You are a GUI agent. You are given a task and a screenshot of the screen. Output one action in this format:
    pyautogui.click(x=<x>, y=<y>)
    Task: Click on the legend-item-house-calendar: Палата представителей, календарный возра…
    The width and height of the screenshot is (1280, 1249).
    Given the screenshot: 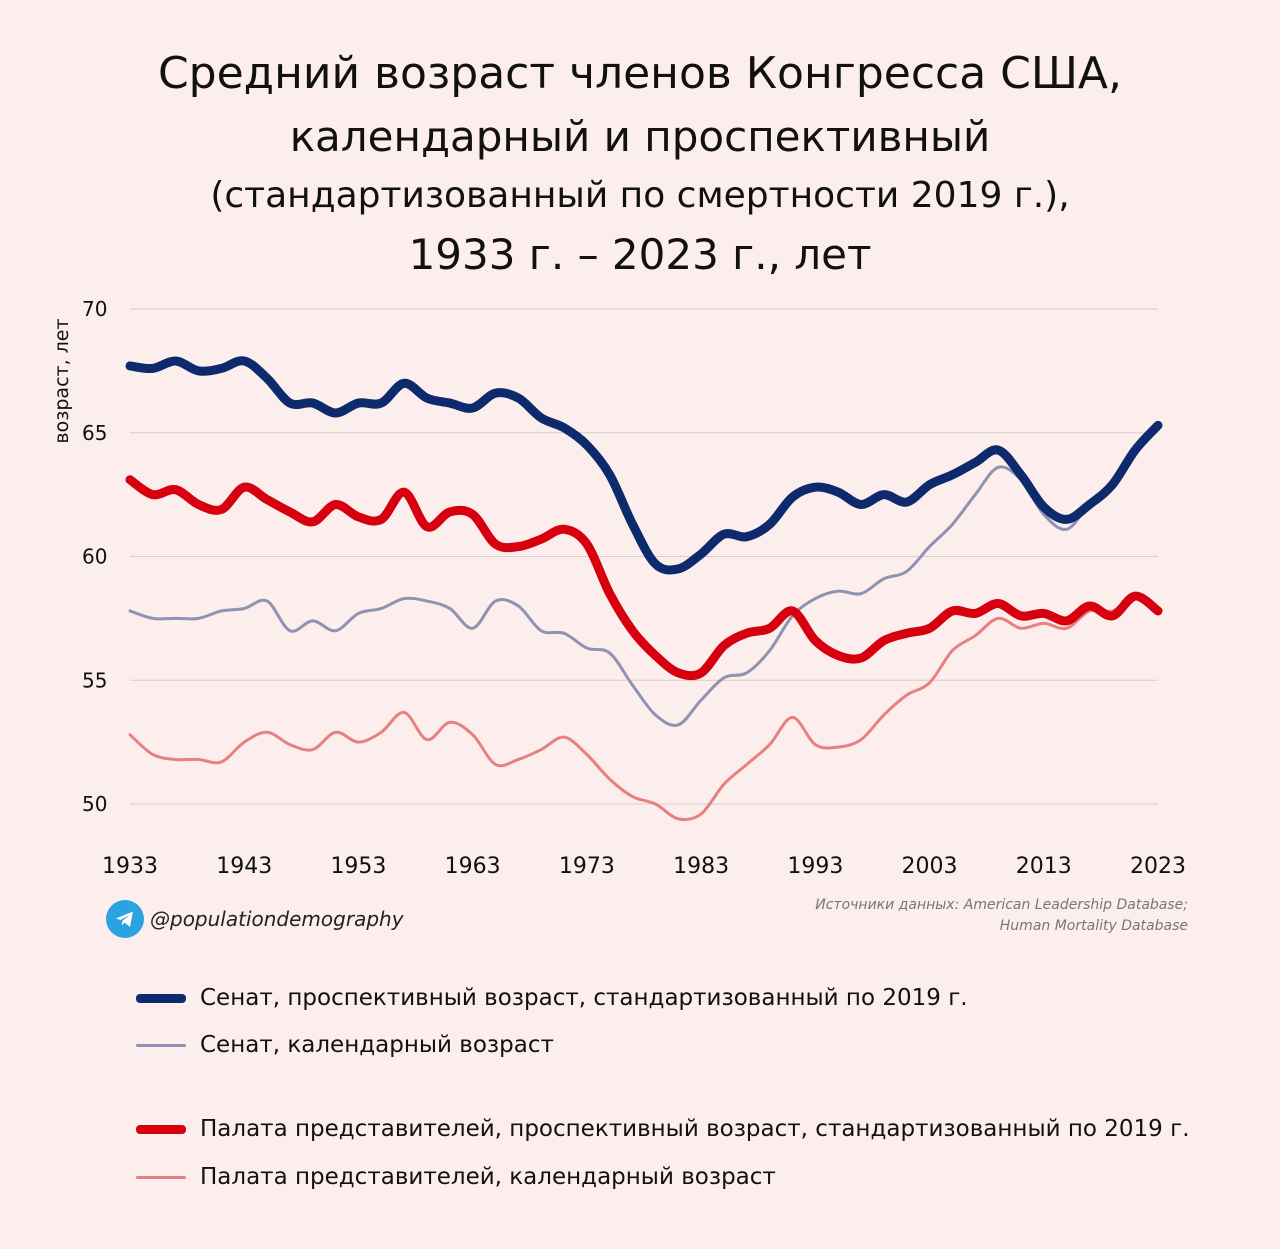 What is the action you would take?
    pyautogui.click(x=456, y=1177)
    